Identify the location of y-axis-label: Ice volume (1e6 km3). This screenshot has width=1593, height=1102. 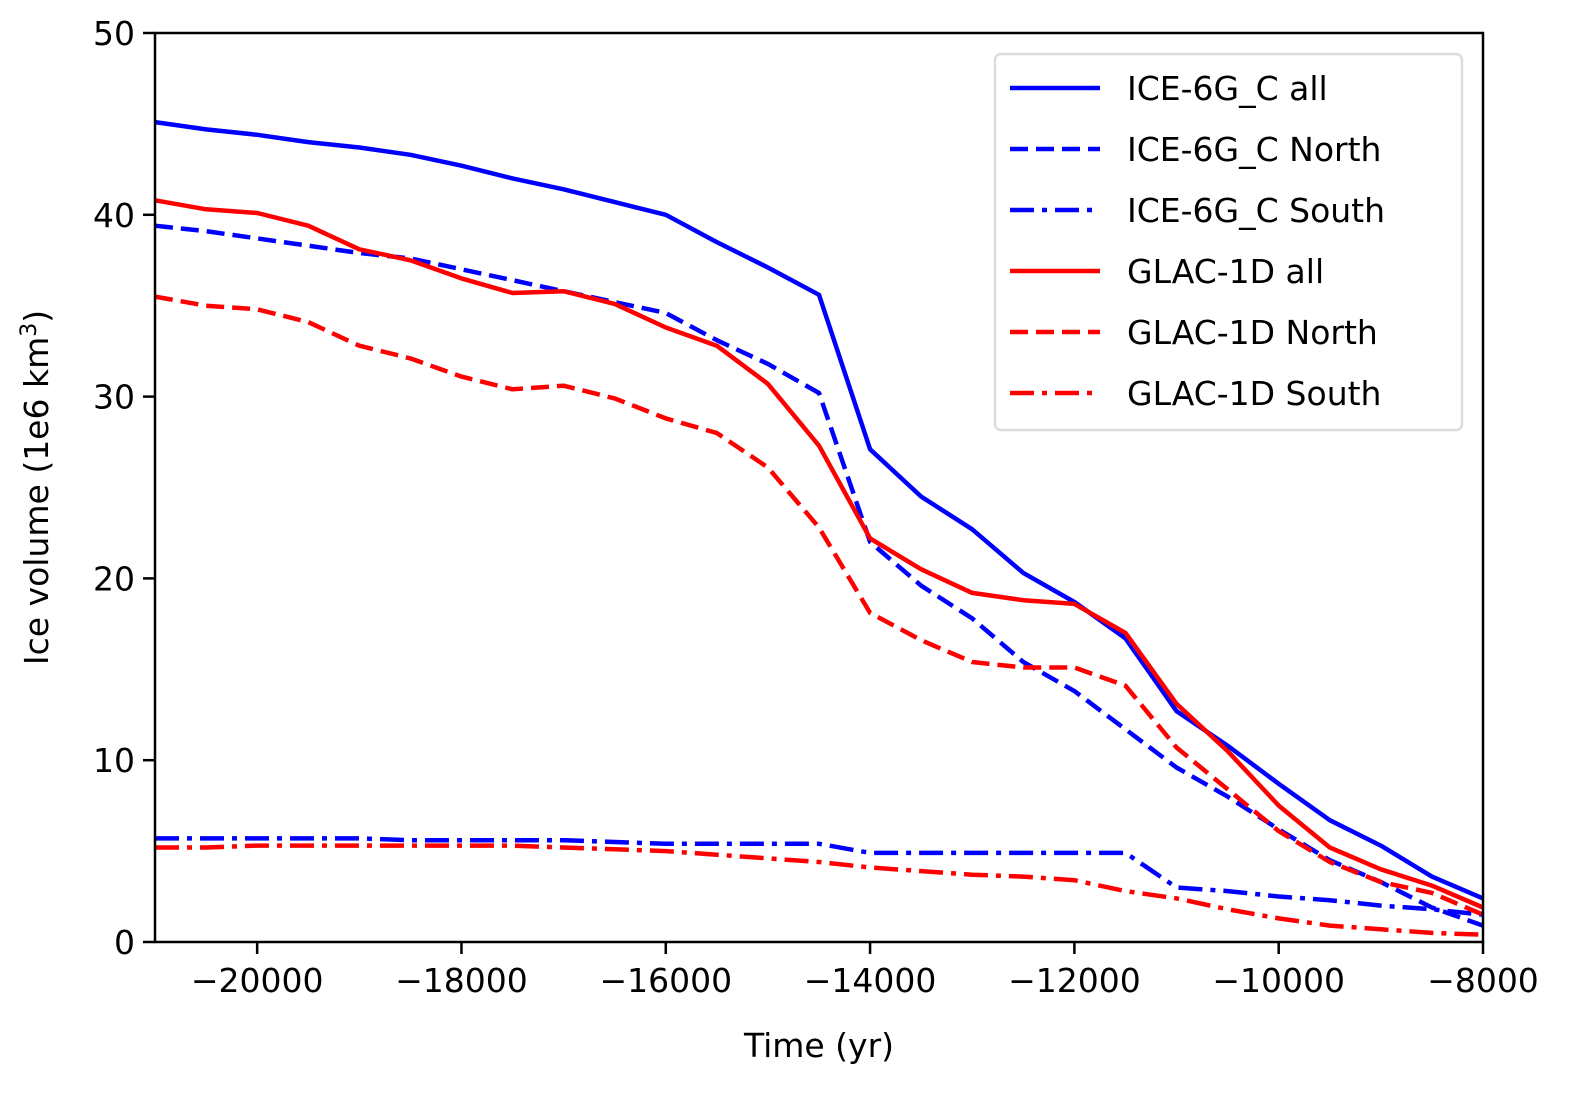
(36, 487).